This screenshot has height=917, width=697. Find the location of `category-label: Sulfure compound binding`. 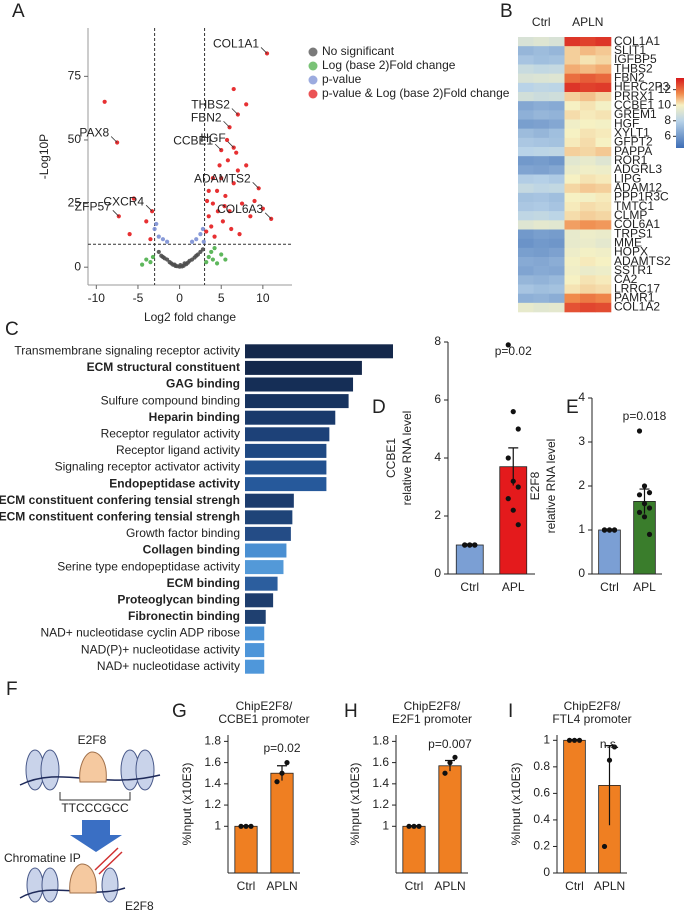

category-label: Sulfure compound binding is located at coordinates (170, 400).